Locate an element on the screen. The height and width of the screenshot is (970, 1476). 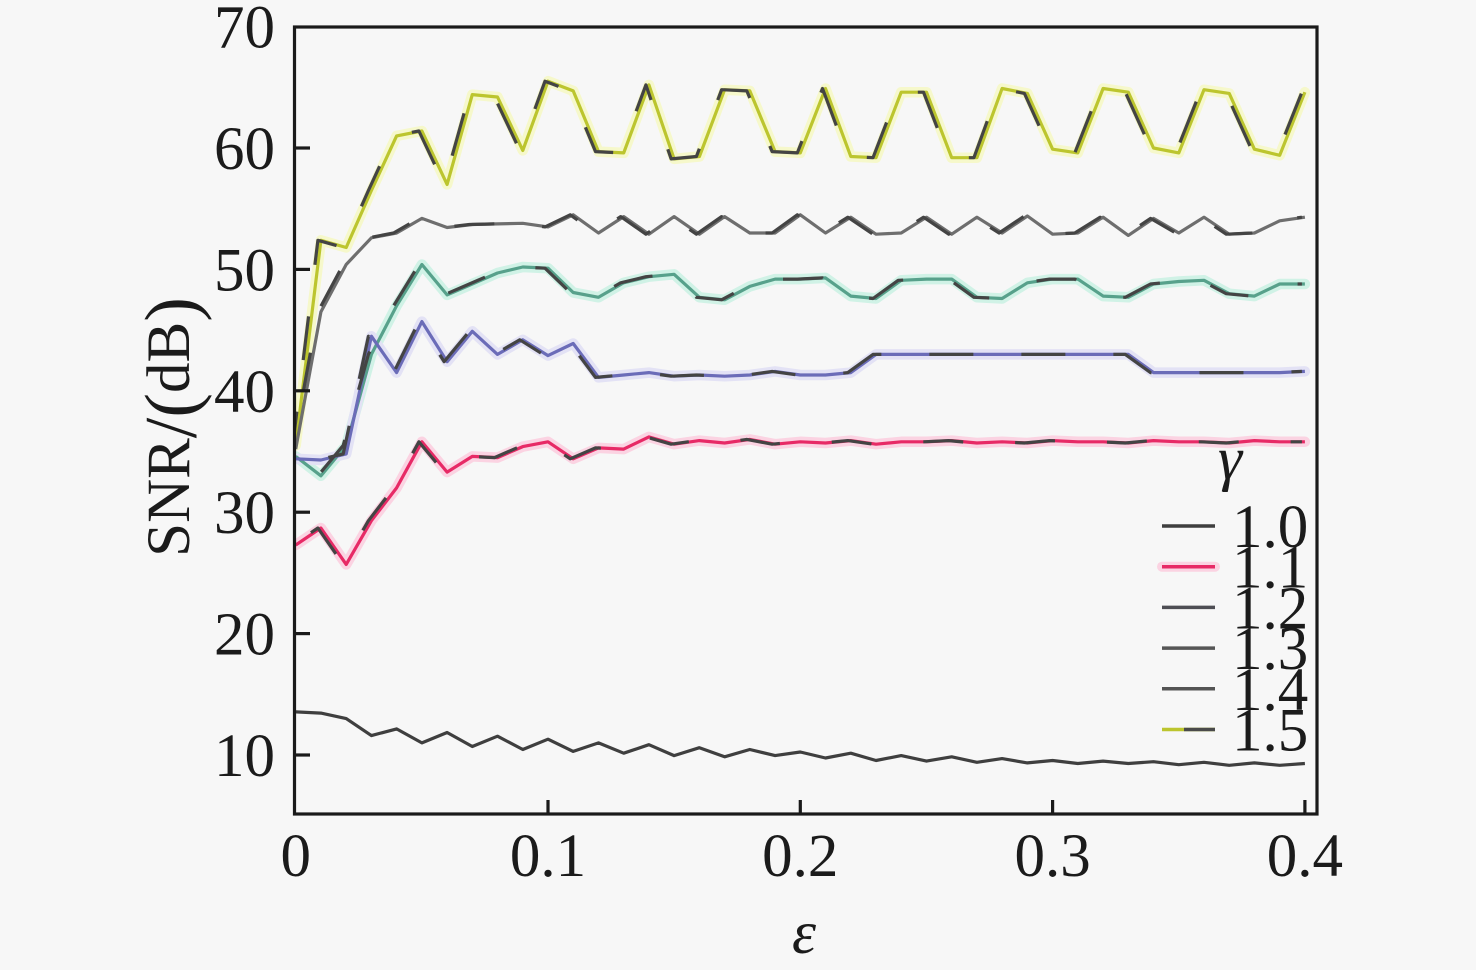
svg-text: 0.3 is located at coordinates (1052, 856).